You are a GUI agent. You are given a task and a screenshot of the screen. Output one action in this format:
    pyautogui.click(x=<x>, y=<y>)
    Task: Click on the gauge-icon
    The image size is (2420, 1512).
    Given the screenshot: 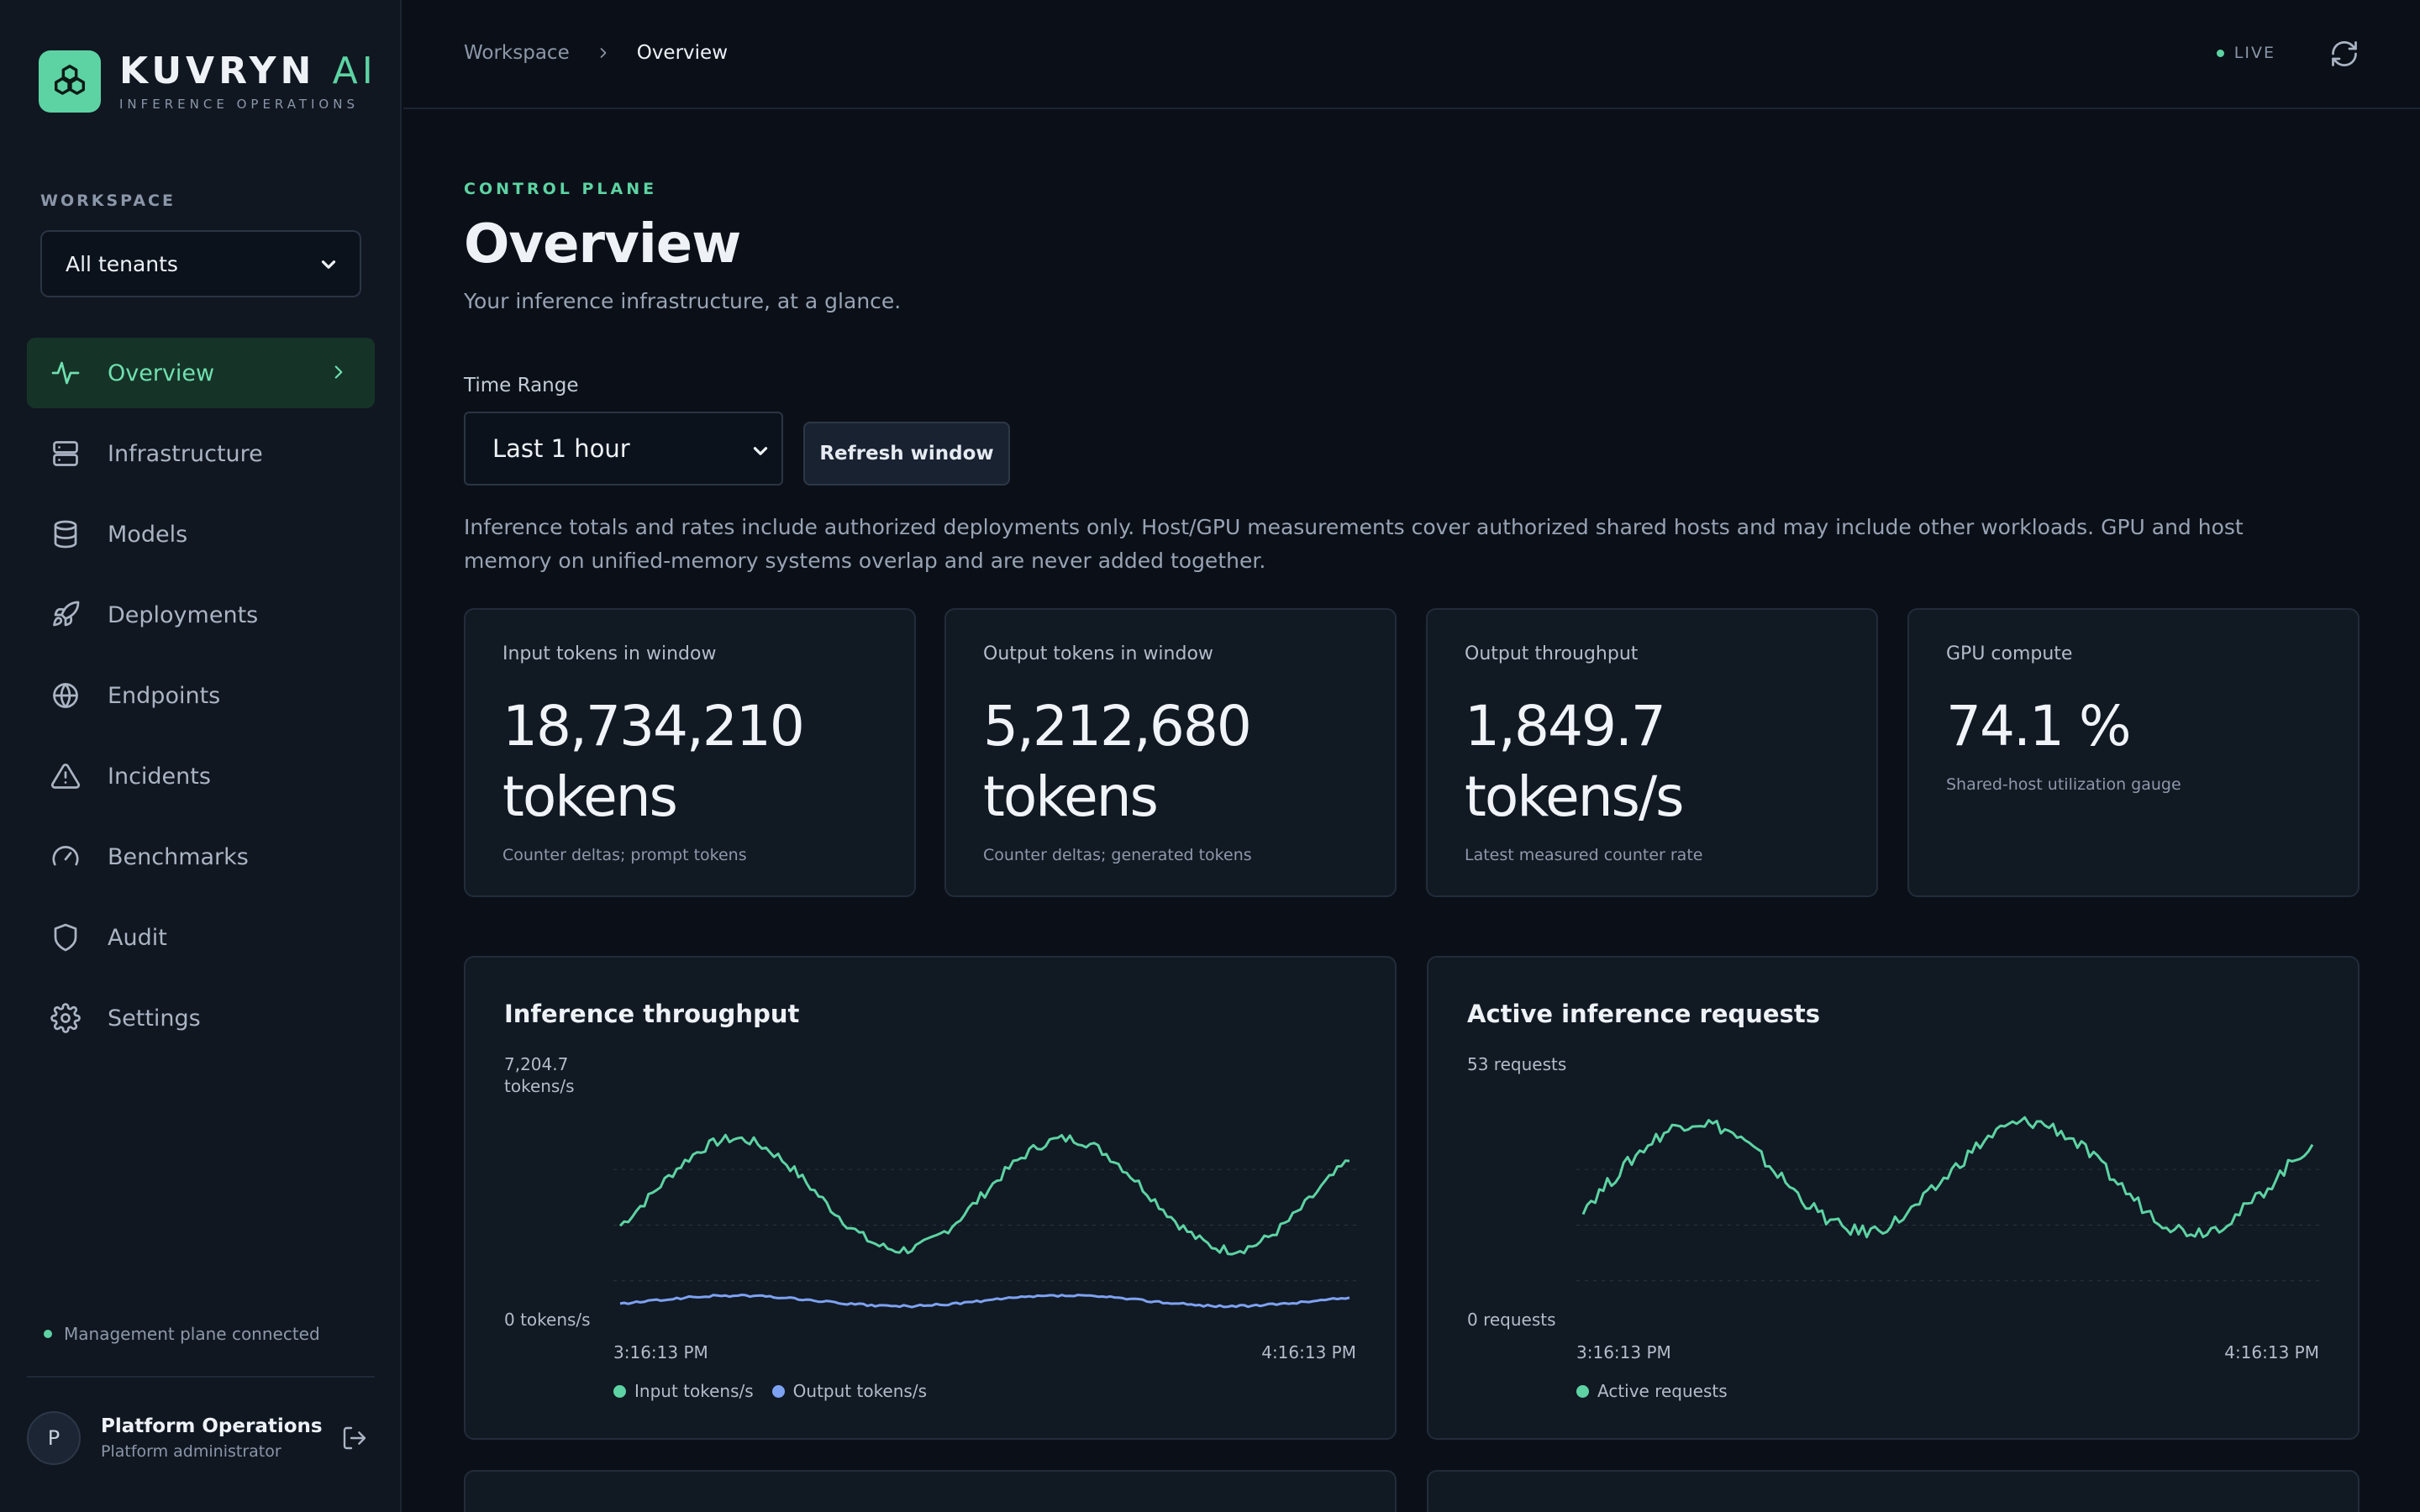 What is the action you would take?
    pyautogui.click(x=65, y=857)
    